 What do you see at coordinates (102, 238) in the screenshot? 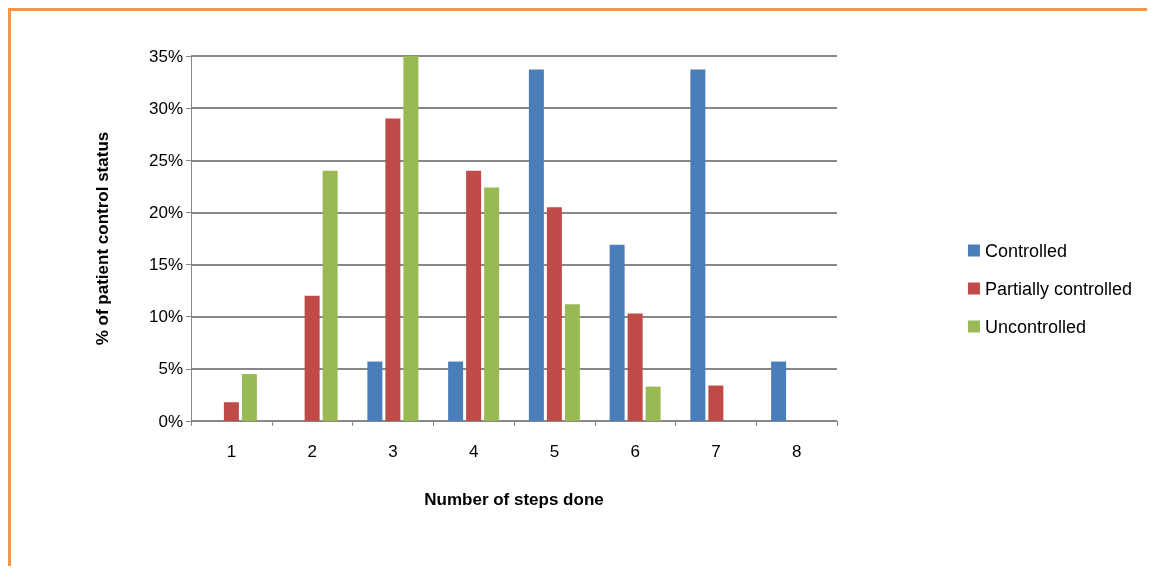
I see `y-axis-title: % of patient control status` at bounding box center [102, 238].